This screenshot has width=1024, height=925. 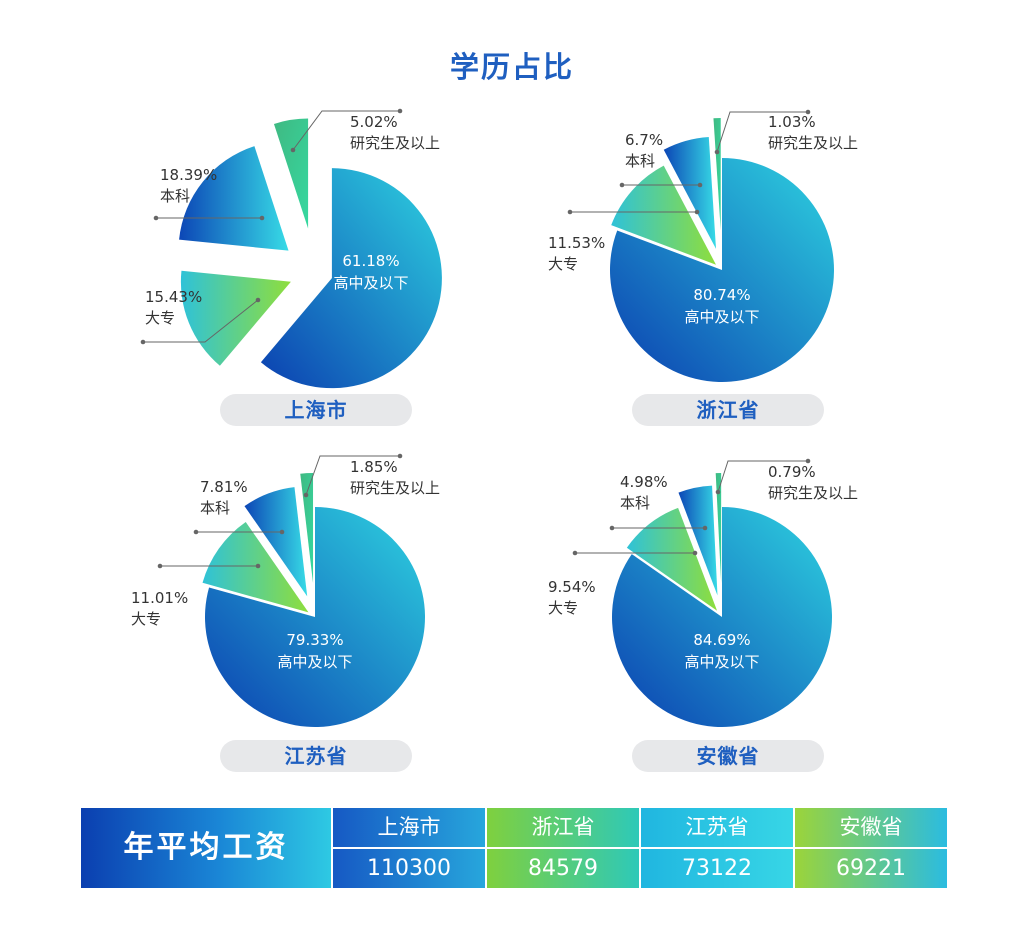 I want to click on slice-high-school-jiangsu, so click(x=315, y=617).